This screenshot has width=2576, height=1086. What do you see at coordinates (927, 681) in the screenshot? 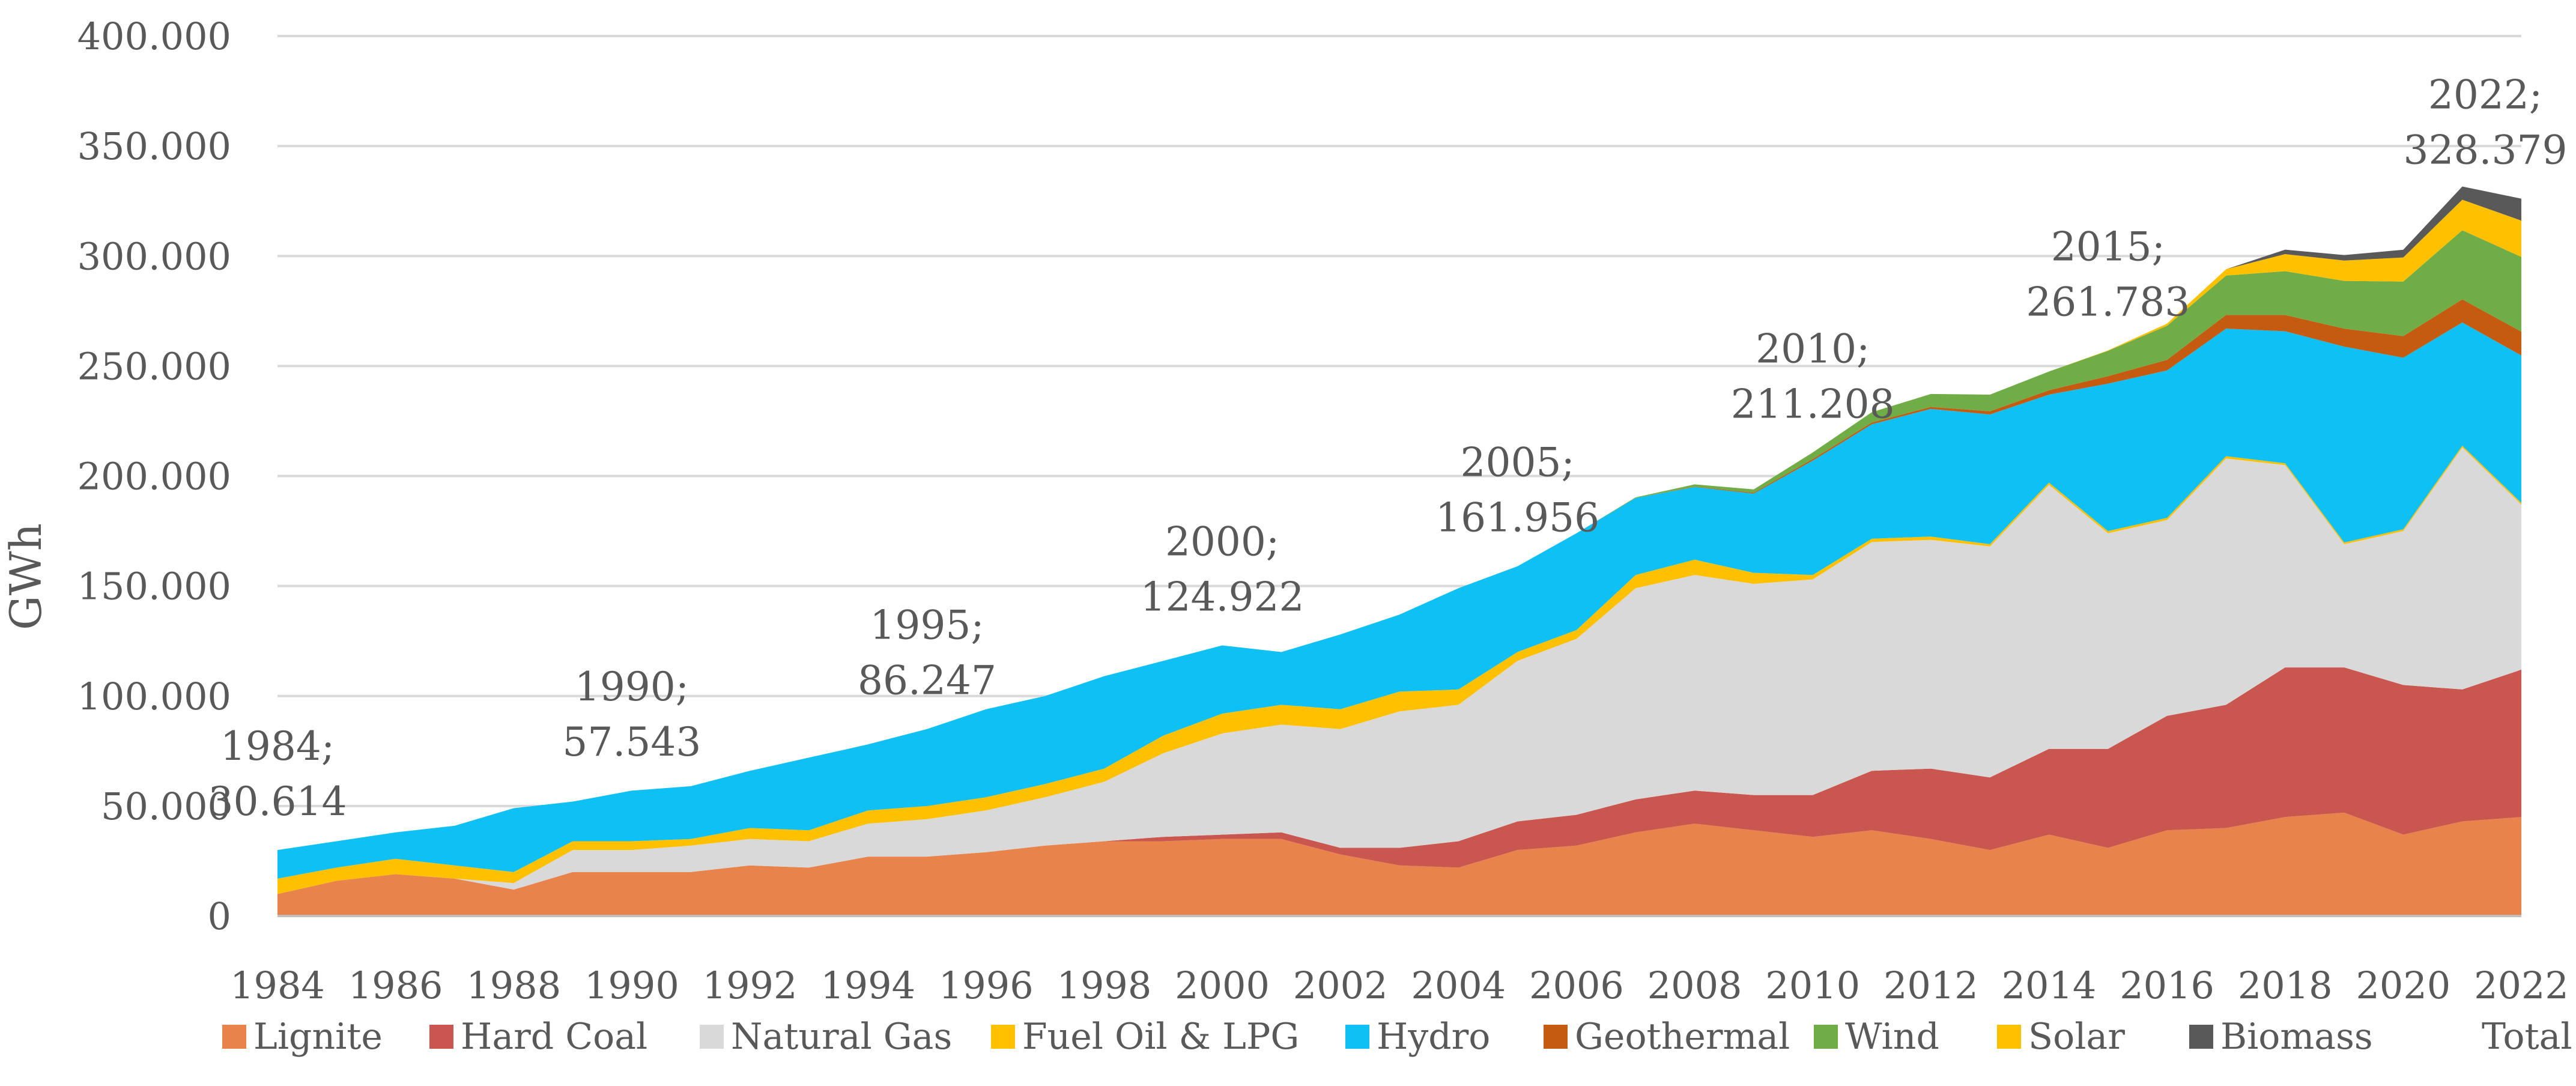
I see `annotation-value: 86.247` at bounding box center [927, 681].